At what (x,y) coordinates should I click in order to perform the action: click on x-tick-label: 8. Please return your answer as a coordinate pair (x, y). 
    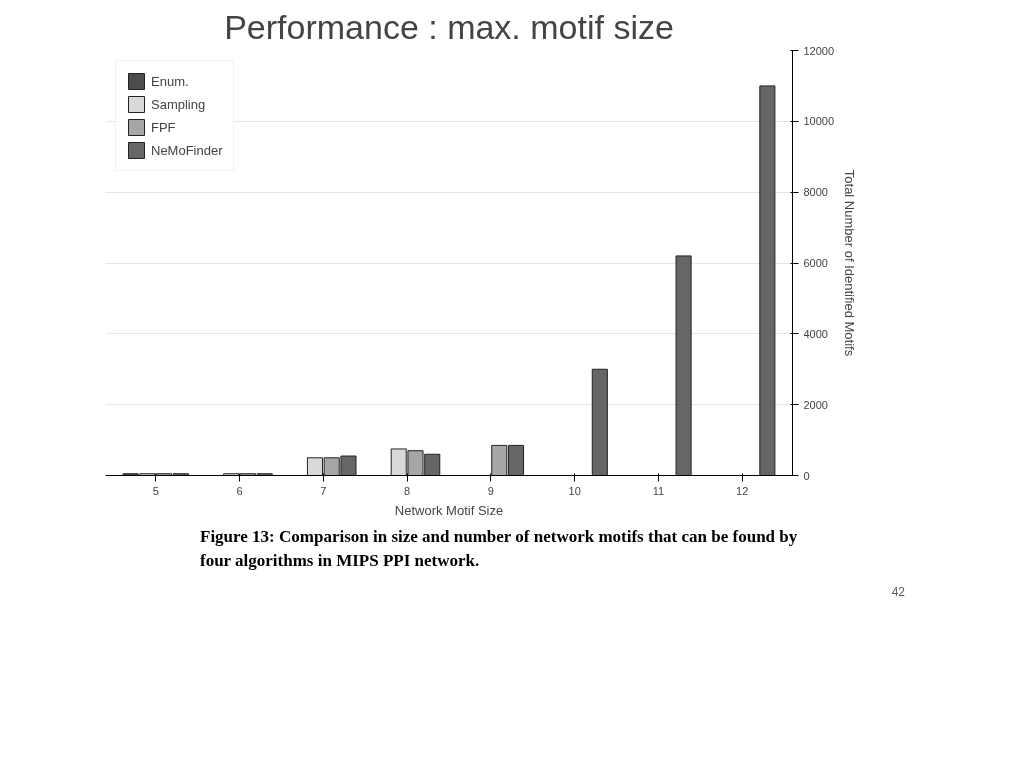
    Looking at the image, I should click on (407, 490).